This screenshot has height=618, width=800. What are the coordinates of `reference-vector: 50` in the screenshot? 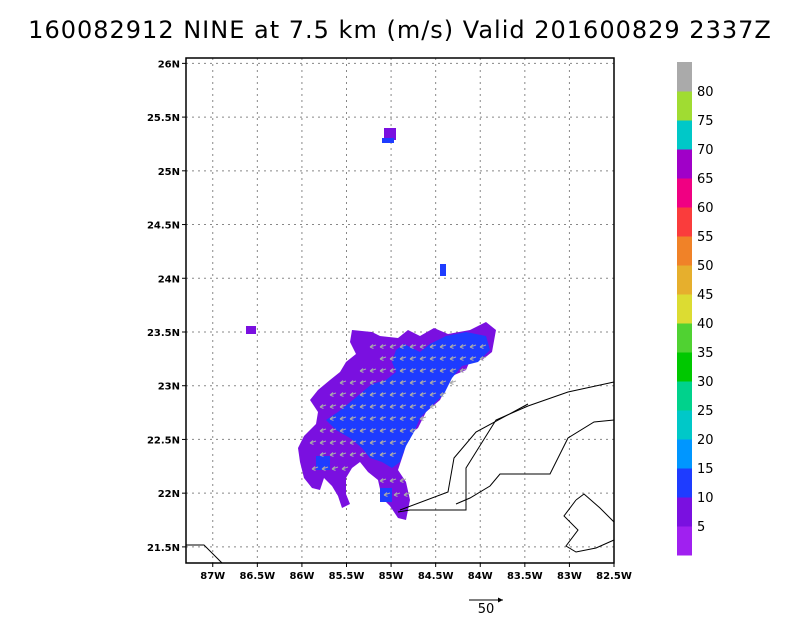 It's located at (486, 607).